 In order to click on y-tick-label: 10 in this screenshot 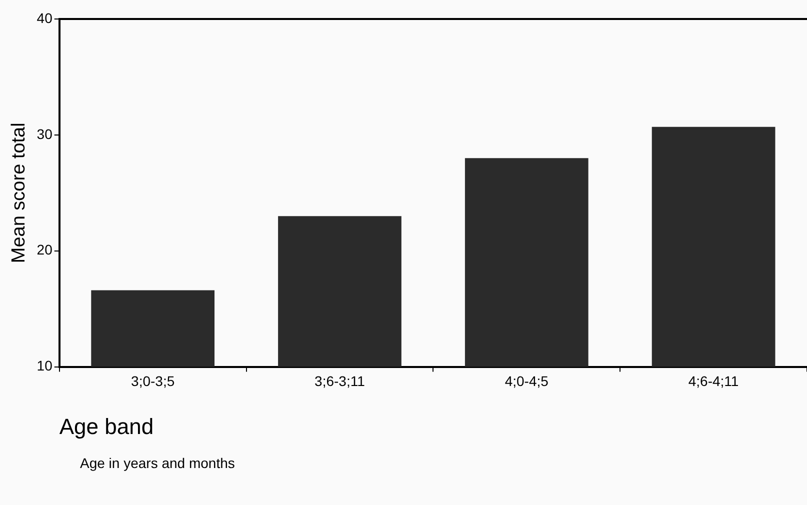, I will do `click(44, 366)`.